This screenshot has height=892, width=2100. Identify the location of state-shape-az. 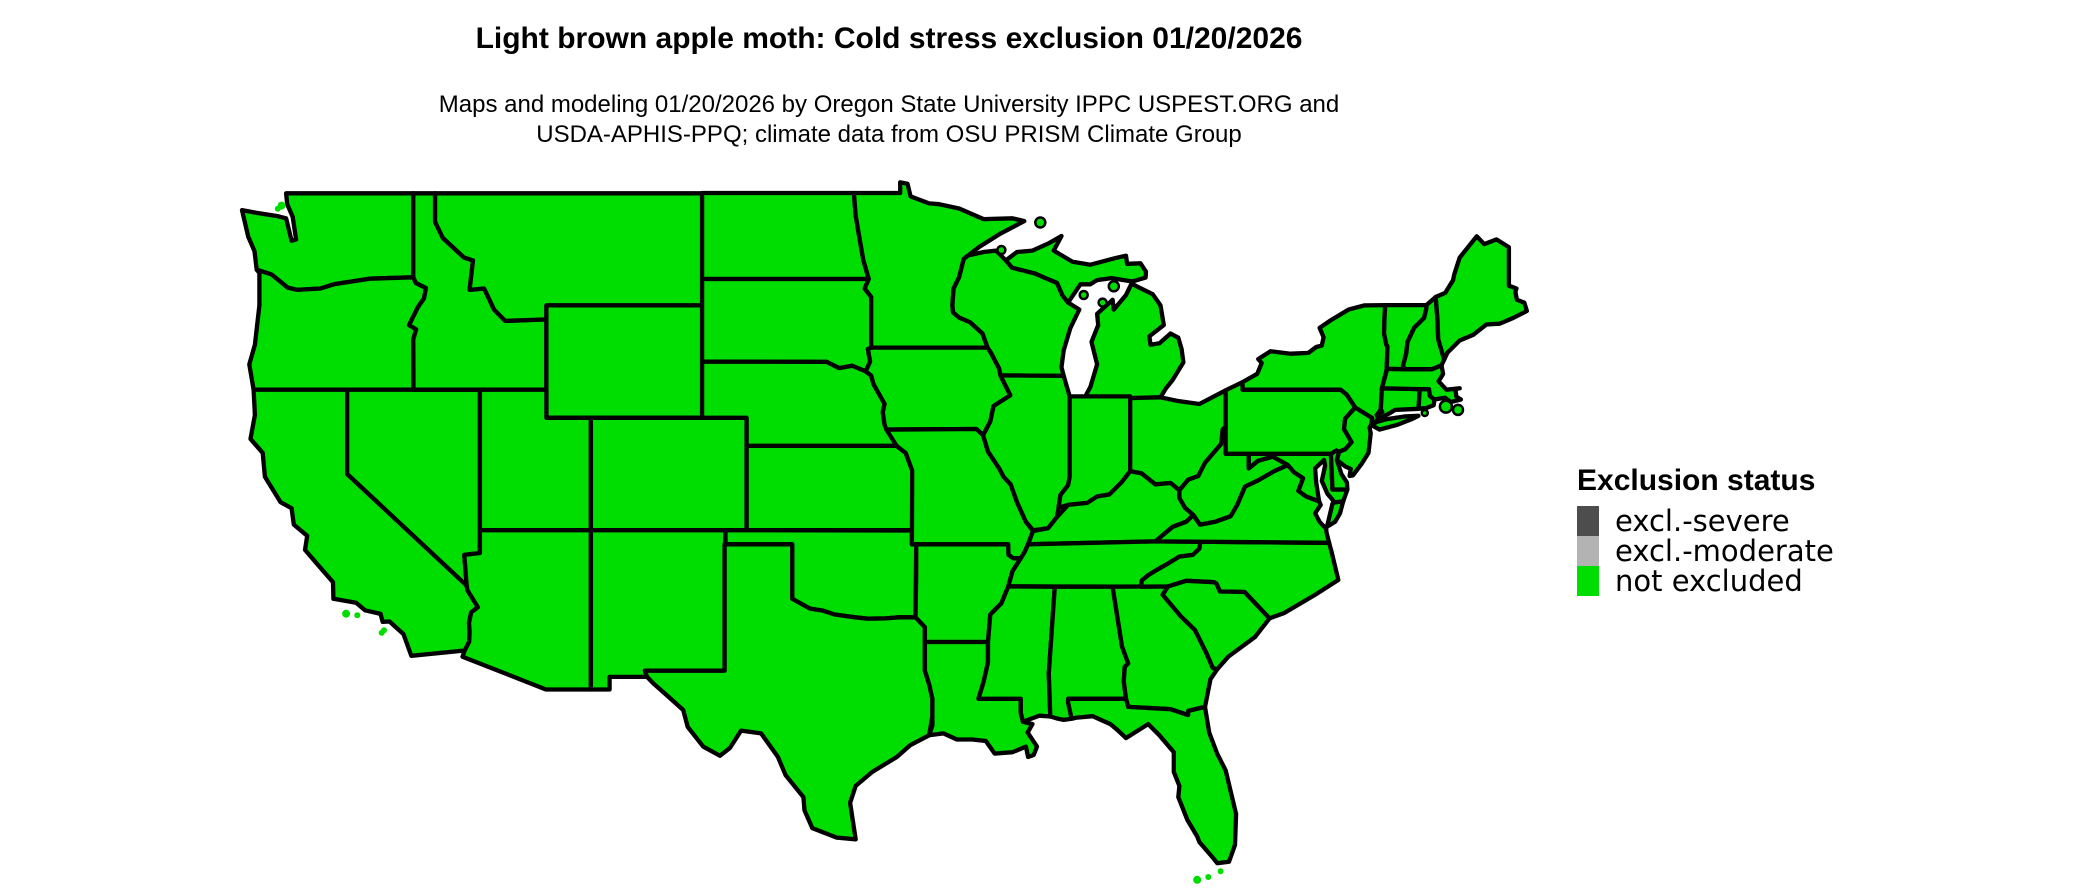
(527, 610).